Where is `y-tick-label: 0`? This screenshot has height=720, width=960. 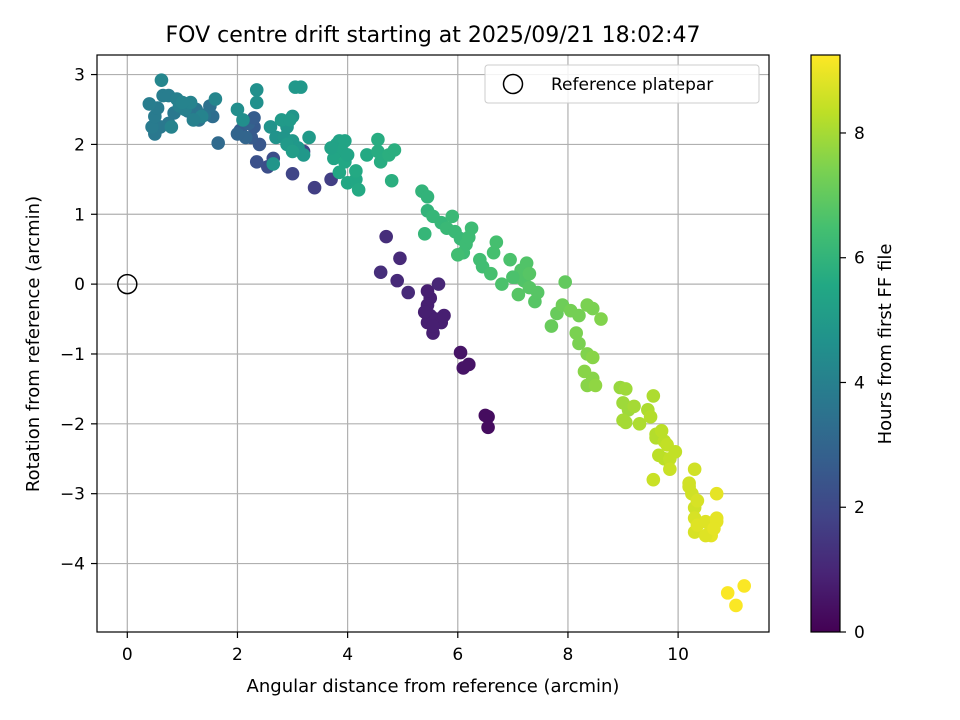 y-tick-label: 0 is located at coordinates (79, 285).